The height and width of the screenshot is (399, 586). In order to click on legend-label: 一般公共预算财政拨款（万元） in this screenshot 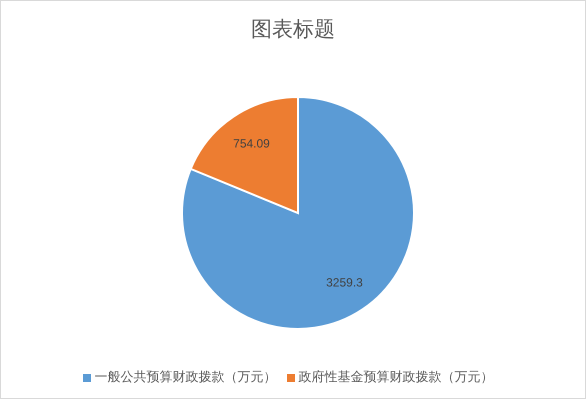, I will do `click(185, 376)`.